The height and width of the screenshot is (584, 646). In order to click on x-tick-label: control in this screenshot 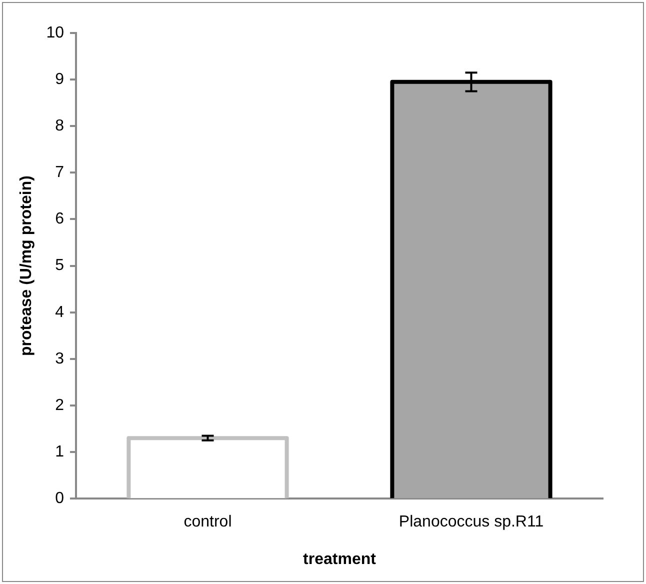, I will do `click(208, 522)`.